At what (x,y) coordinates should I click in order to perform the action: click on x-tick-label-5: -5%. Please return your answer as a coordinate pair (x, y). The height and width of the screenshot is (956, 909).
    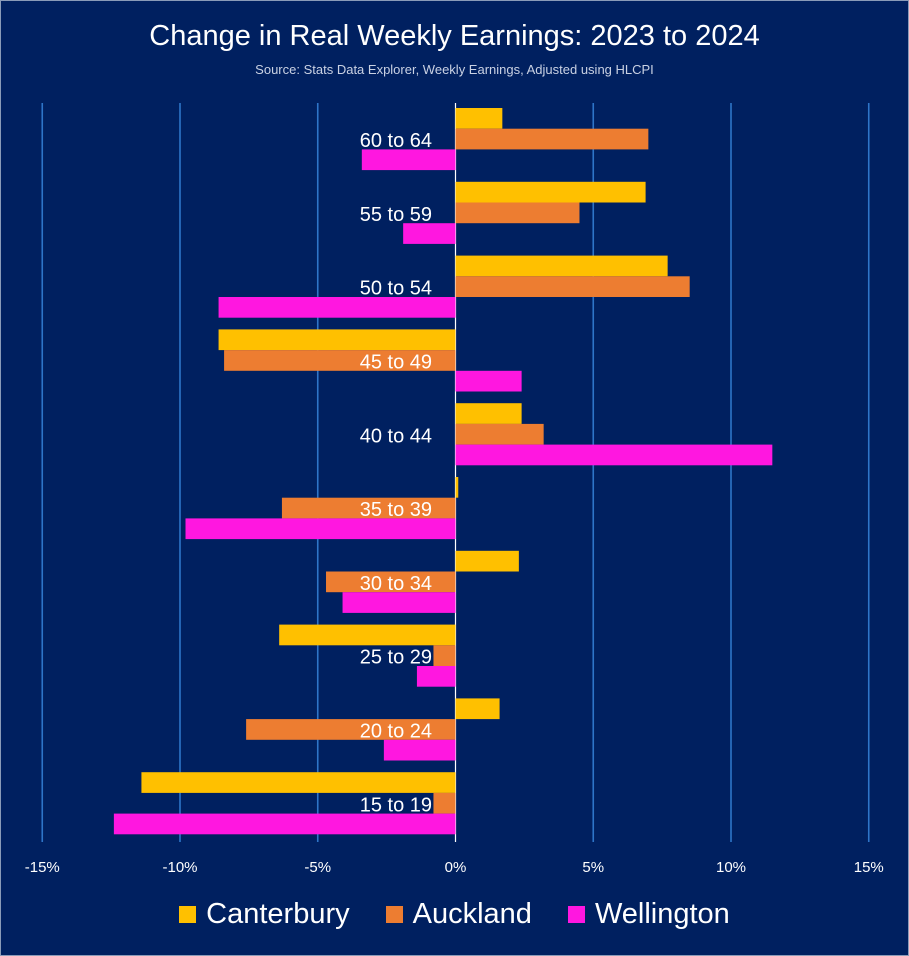
    Looking at the image, I should click on (317, 867).